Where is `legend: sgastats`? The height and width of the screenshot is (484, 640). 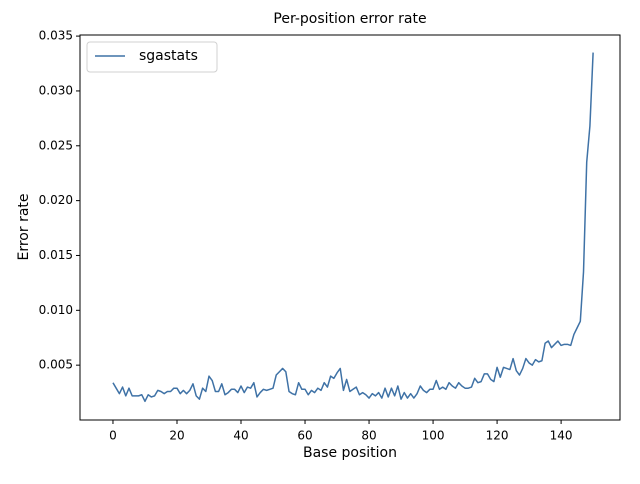 legend: sgastats is located at coordinates (152, 57).